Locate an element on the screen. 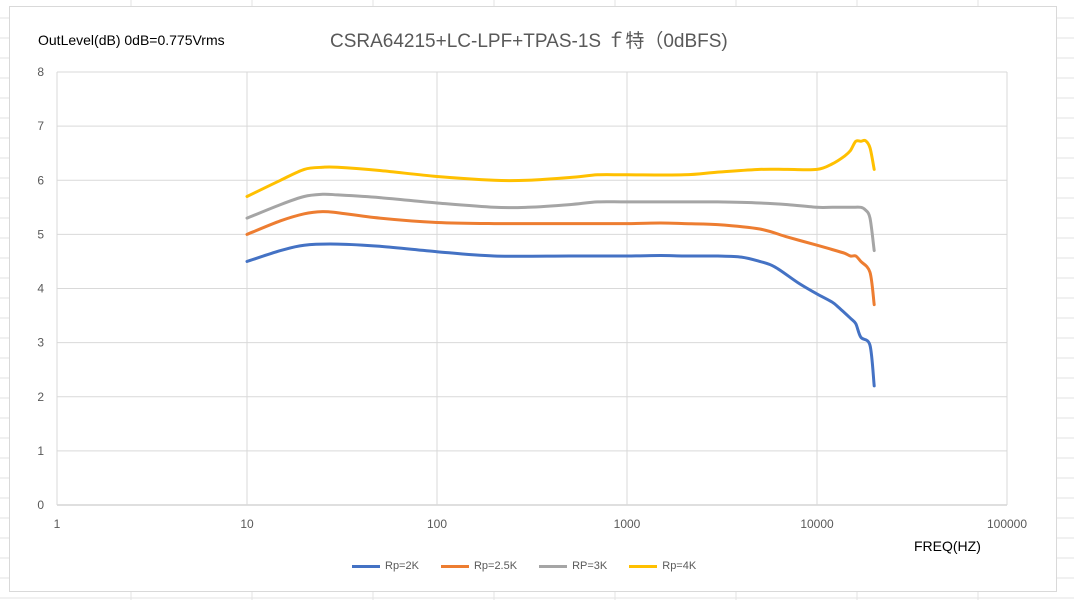 The image size is (1074, 600). y-tick-label: 8 is located at coordinates (40, 72).